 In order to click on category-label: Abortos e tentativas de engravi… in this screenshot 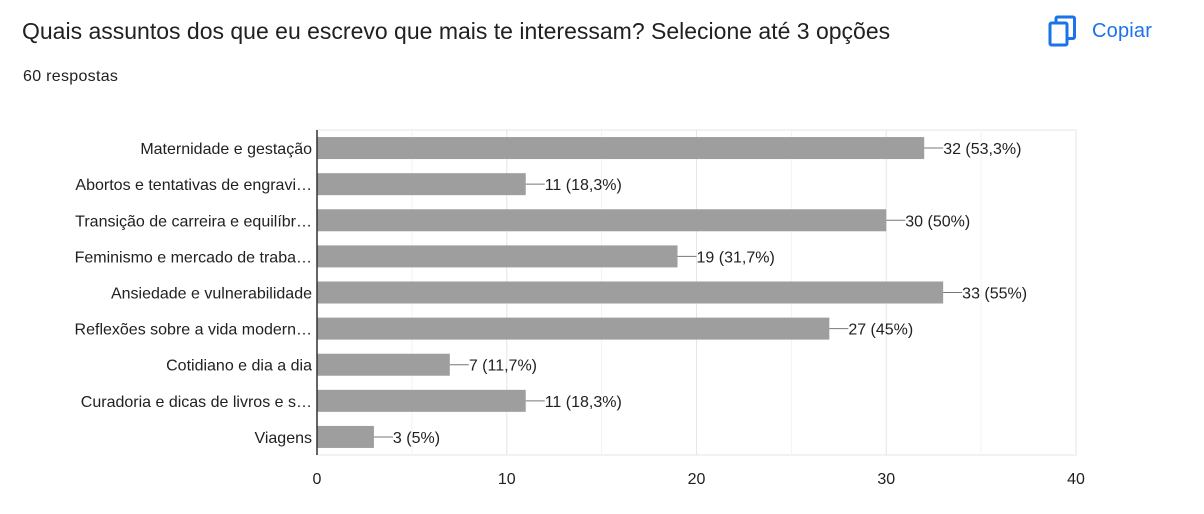, I will do `click(193, 185)`.